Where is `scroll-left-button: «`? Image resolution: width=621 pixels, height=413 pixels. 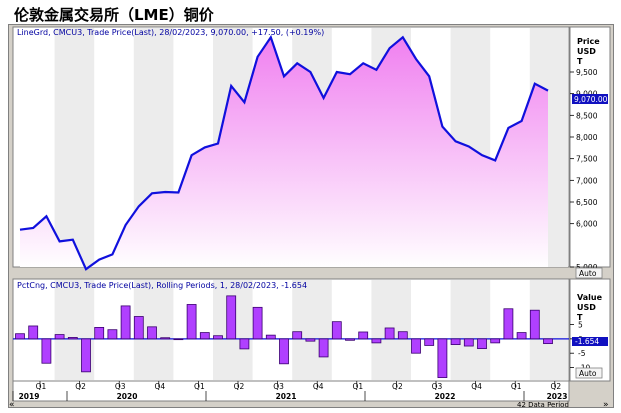
scroll-left-button: « is located at coordinates (12, 404).